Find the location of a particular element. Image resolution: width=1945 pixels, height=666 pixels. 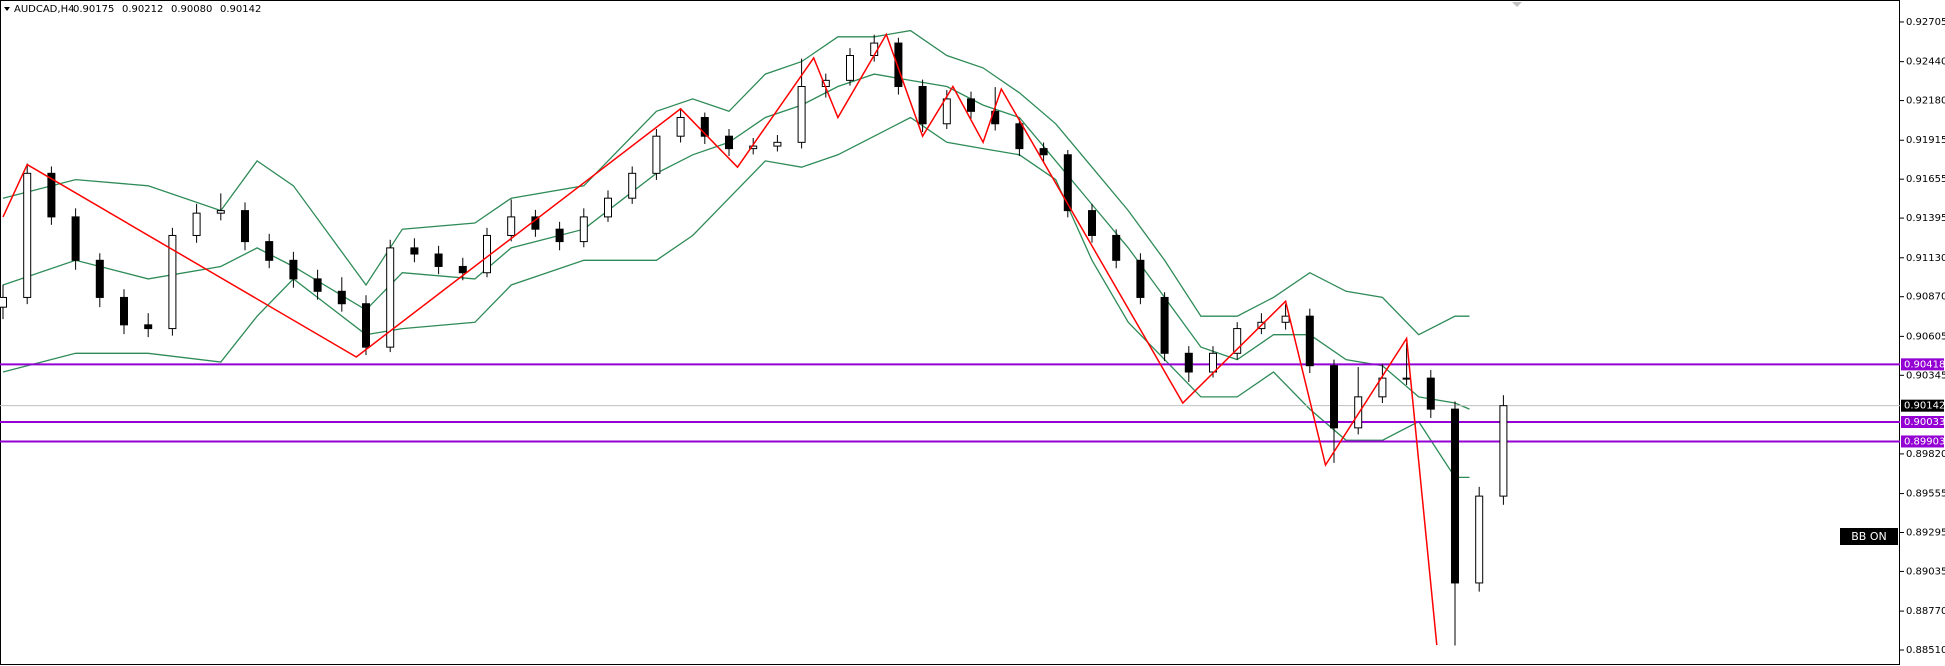

bb-button: BB ON is located at coordinates (1869, 536).